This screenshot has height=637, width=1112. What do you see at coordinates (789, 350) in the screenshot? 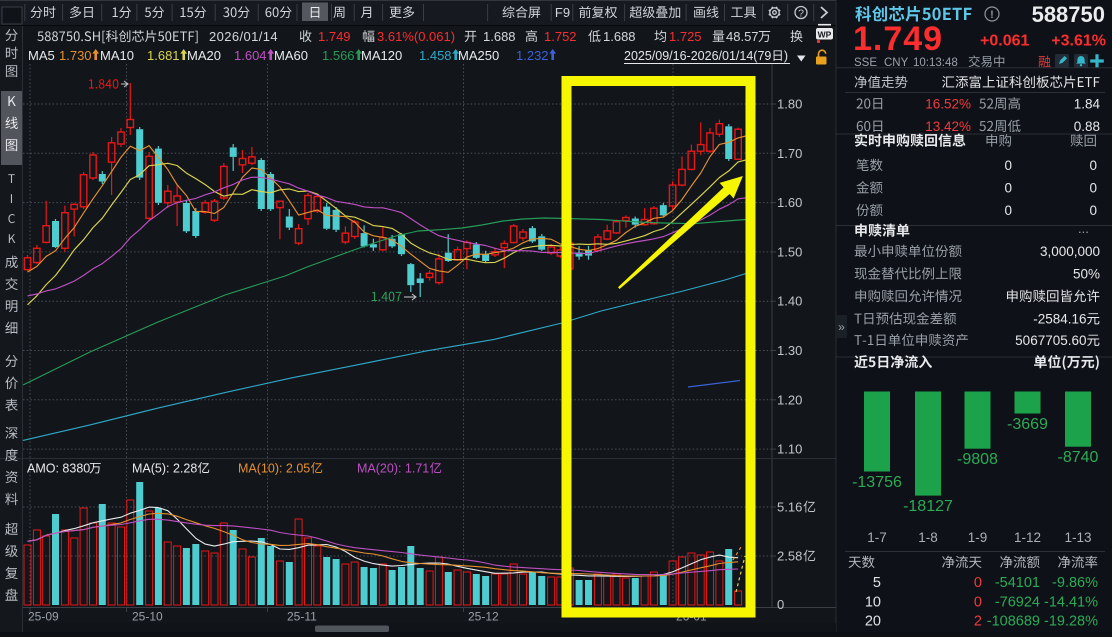
I see `svg-text: 1.30` at bounding box center [789, 350].